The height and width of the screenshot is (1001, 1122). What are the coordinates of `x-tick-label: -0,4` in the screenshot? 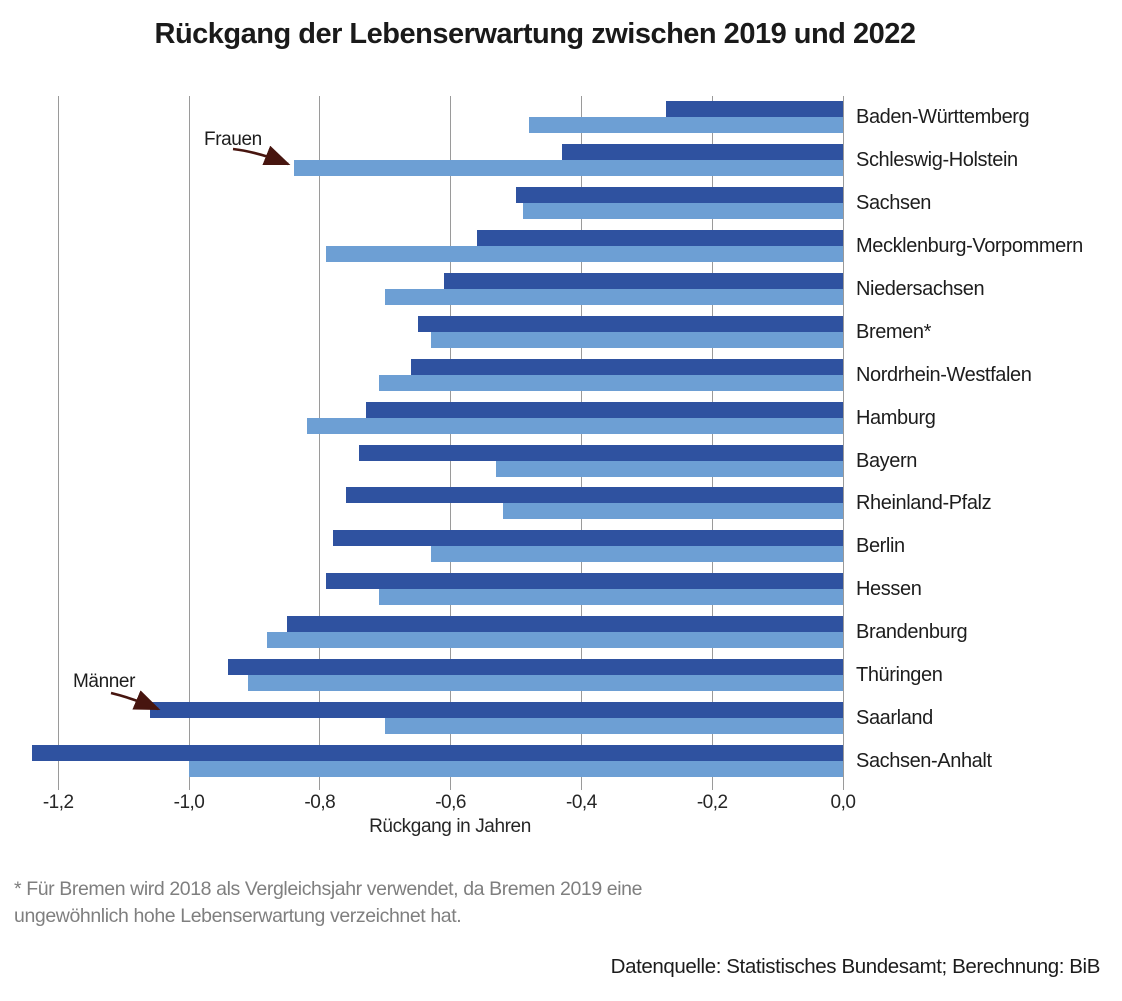 It's located at (581, 802).